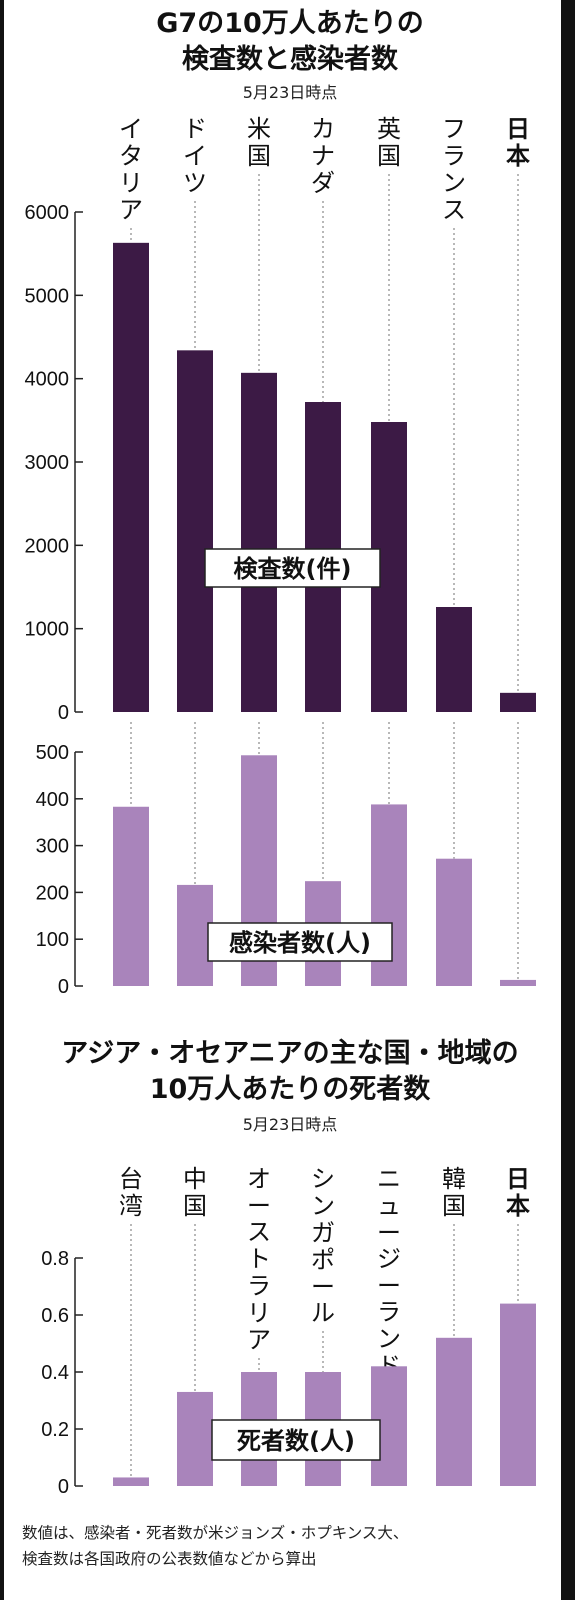  Describe the element at coordinates (323, 1179) in the screenshot. I see `chart2-country-4-char-1: シ` at that location.